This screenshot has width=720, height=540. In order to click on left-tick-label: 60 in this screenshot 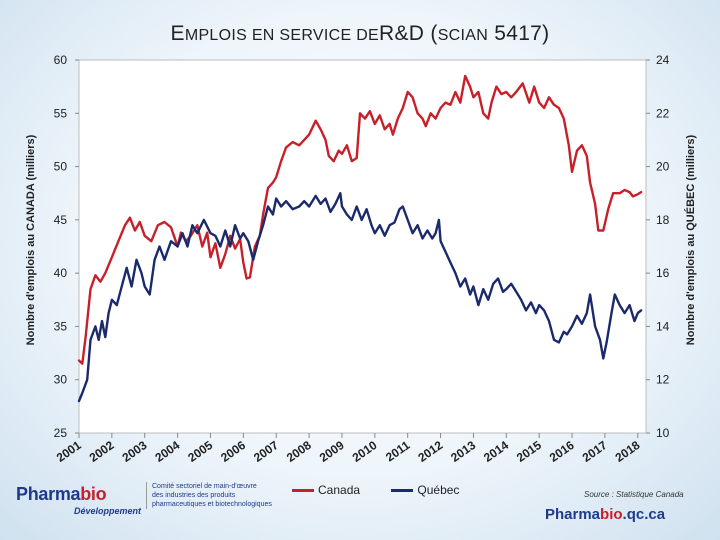, I will do `click(61, 60)`.